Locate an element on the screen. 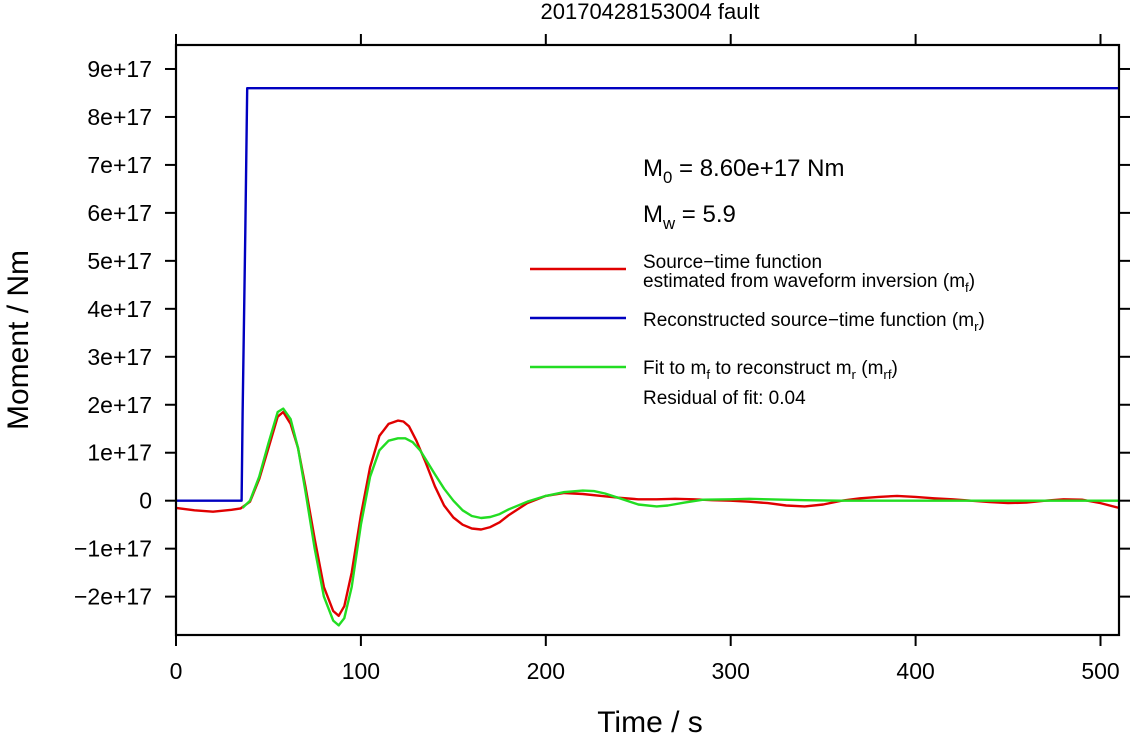 This screenshot has width=1134, height=736. y-tick-label: 8e+17 is located at coordinates (119, 117).